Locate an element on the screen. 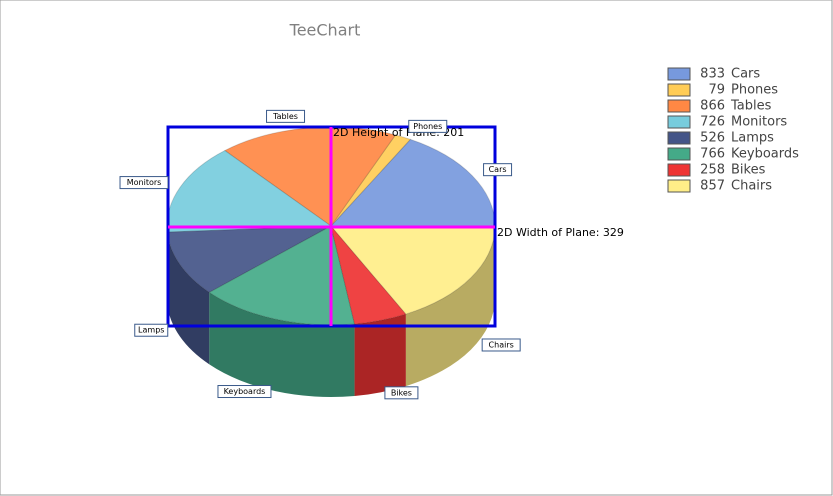 The height and width of the screenshot is (496, 833). slice-label: Tables is located at coordinates (285, 116).